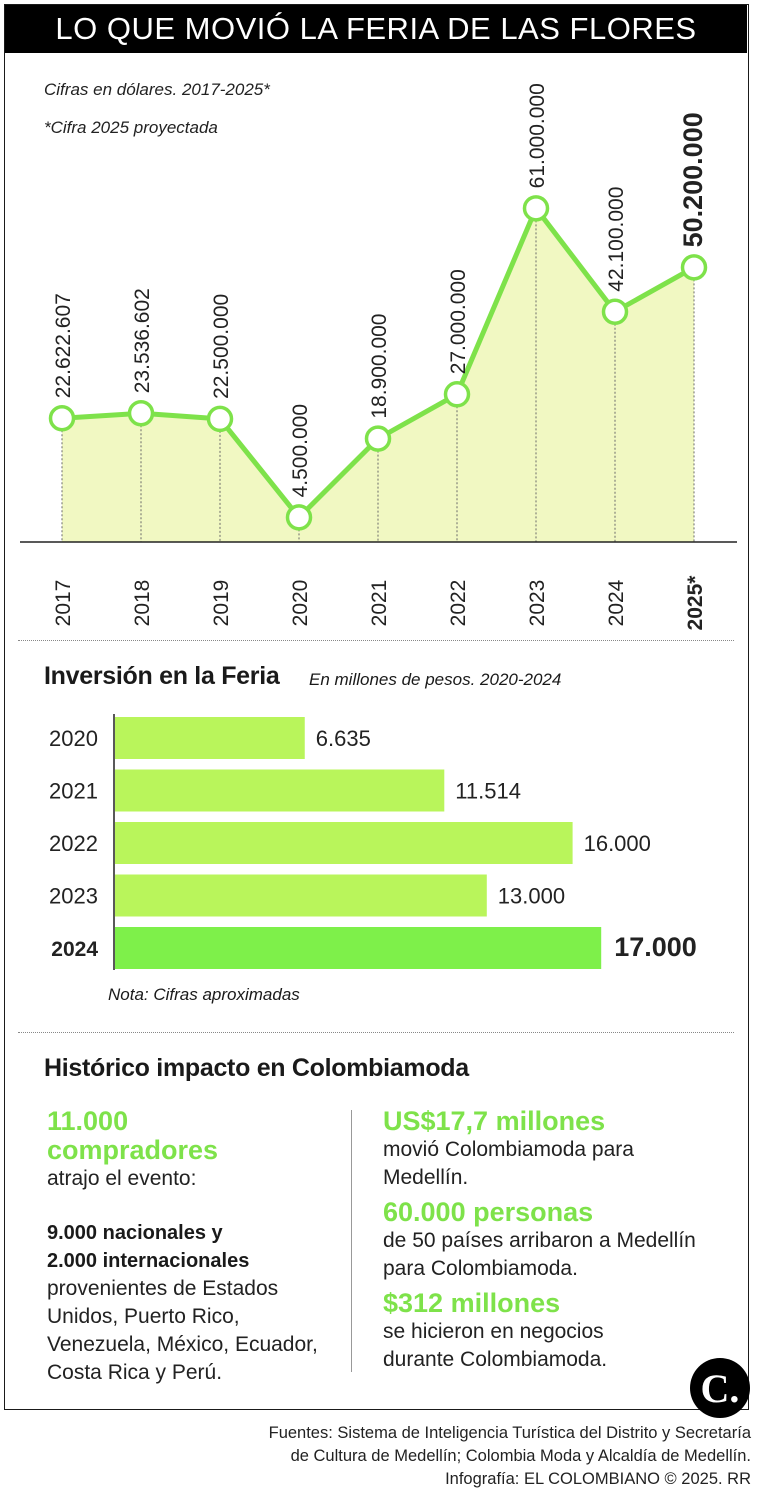 The height and width of the screenshot is (1494, 757). What do you see at coordinates (537, 135) in the screenshot?
I see `value-label: 61.000.000` at bounding box center [537, 135].